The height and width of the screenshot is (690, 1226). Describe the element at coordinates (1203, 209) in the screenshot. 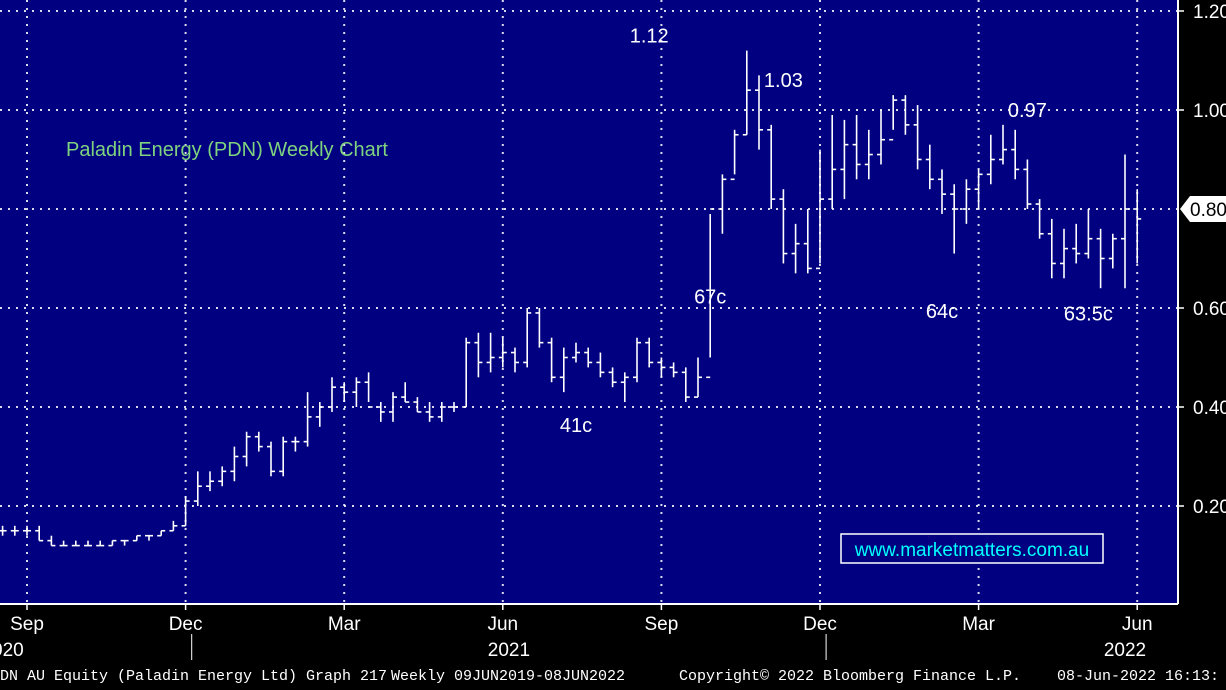

I see `last-price-marker: 0.80` at that location.